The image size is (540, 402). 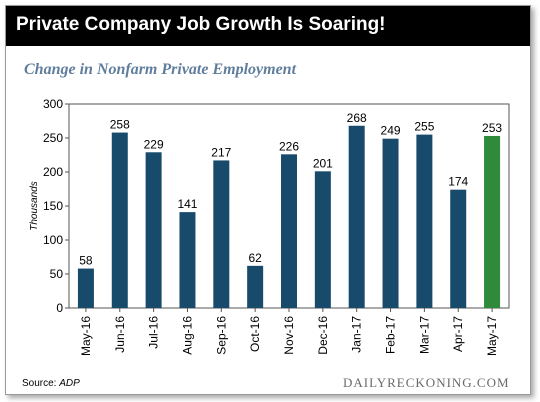 What do you see at coordinates (255, 334) in the screenshot?
I see `x-tick-label: Oct-16` at bounding box center [255, 334].